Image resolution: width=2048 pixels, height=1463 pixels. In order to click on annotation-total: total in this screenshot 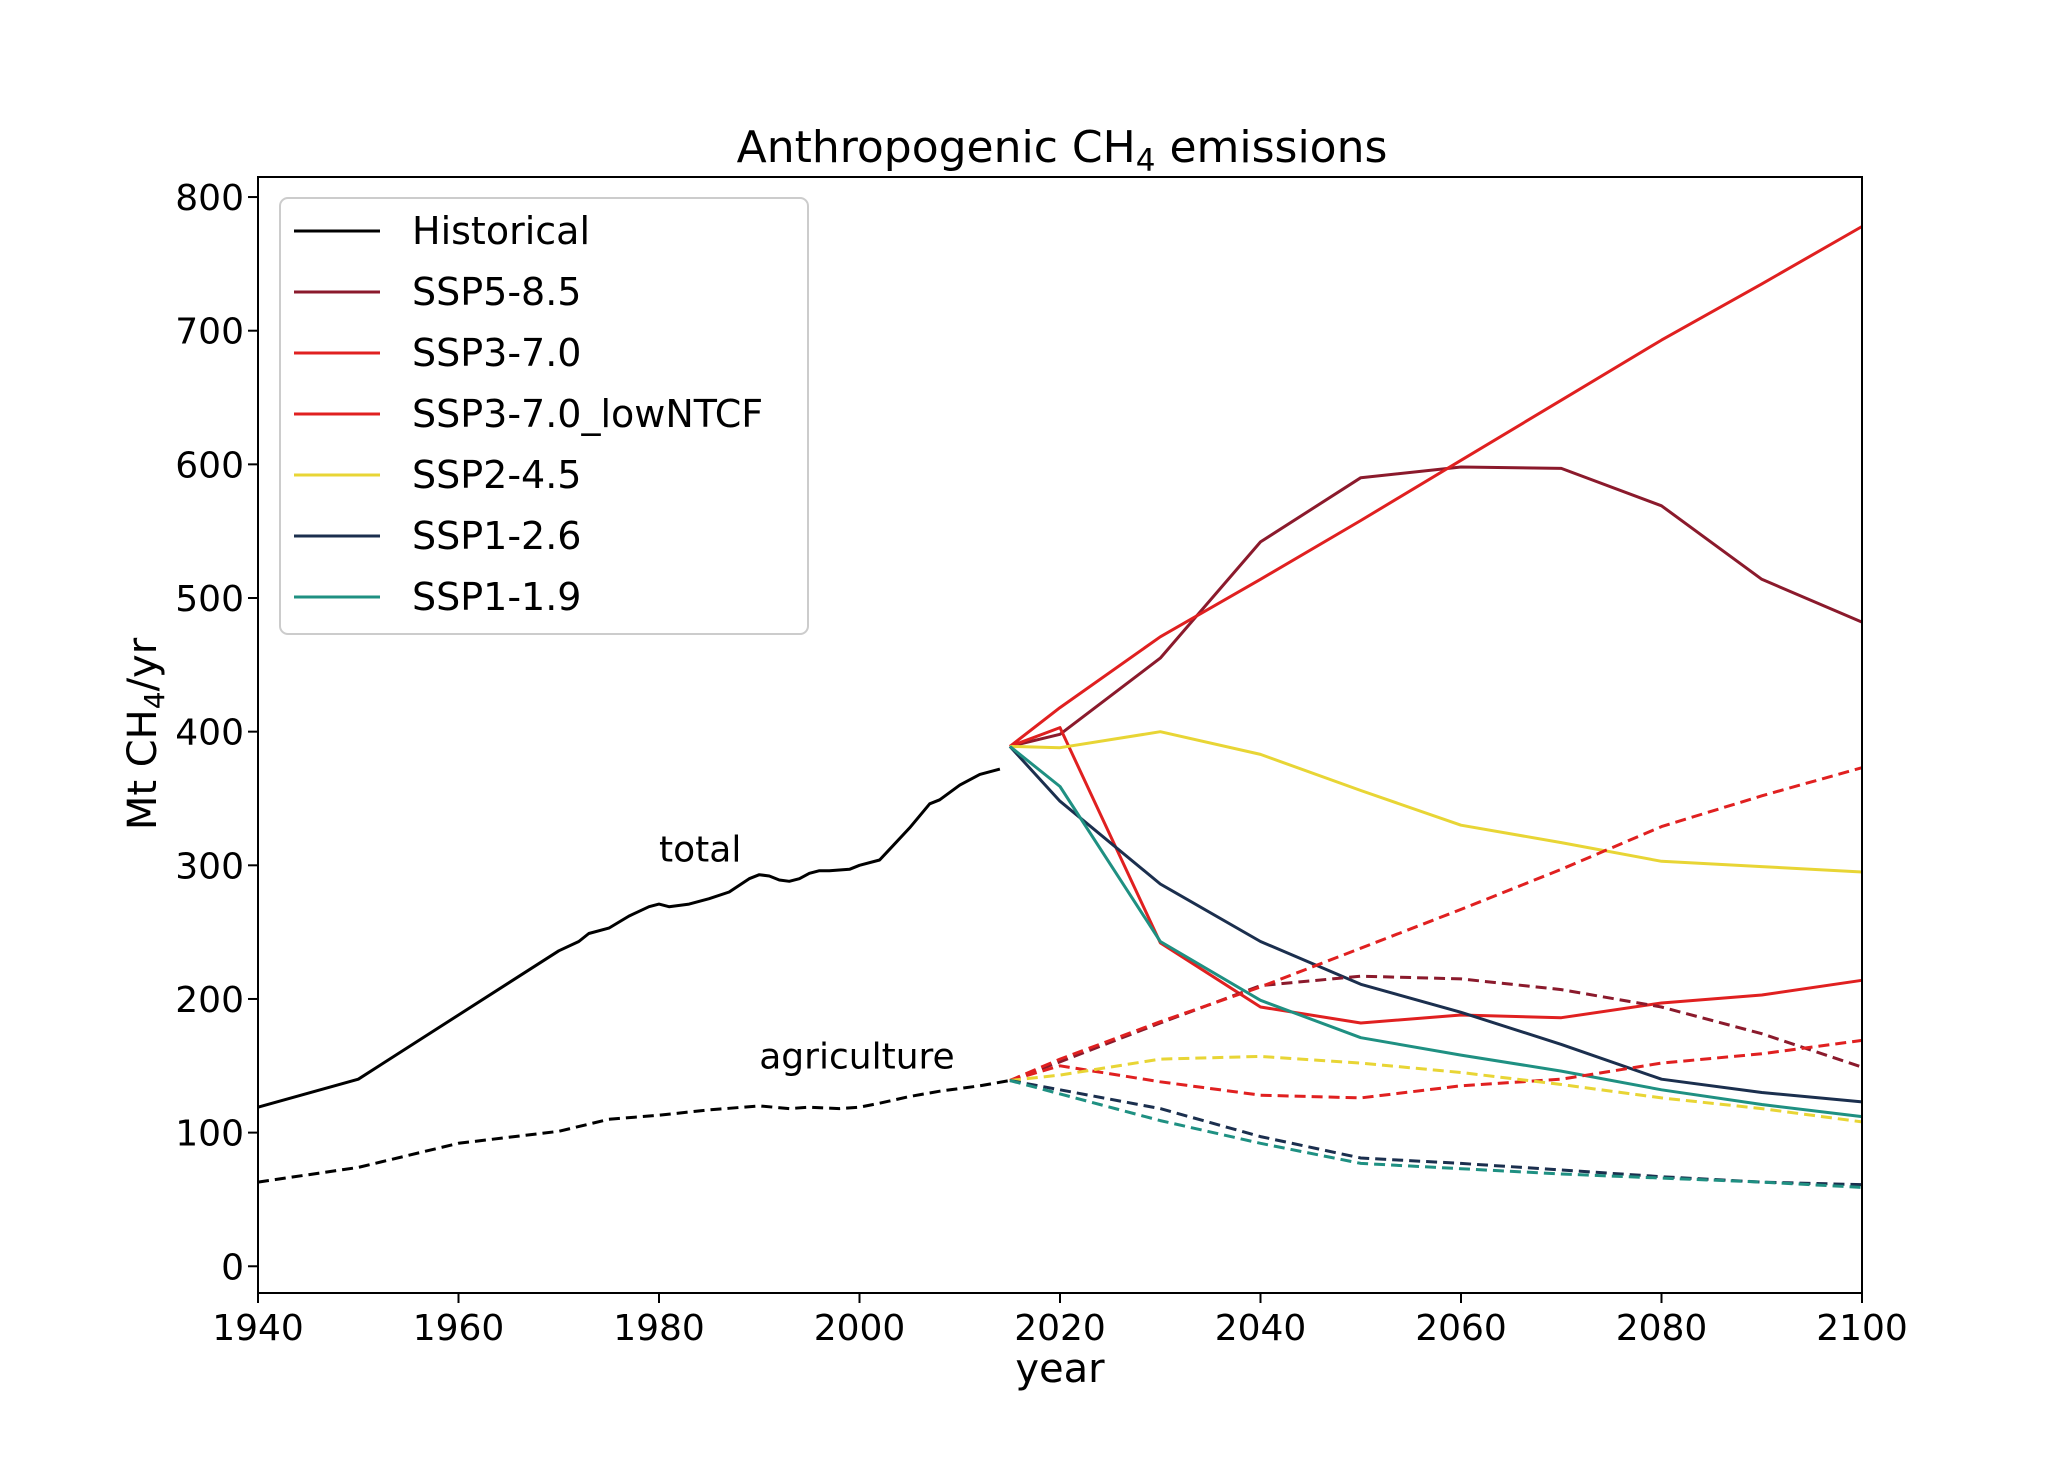, I will do `click(700, 849)`.